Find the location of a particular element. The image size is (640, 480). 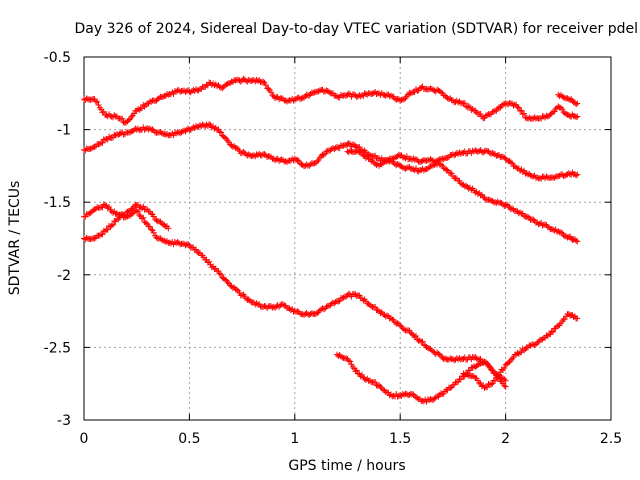

y-tick-label: -3 is located at coordinates (64, 421).